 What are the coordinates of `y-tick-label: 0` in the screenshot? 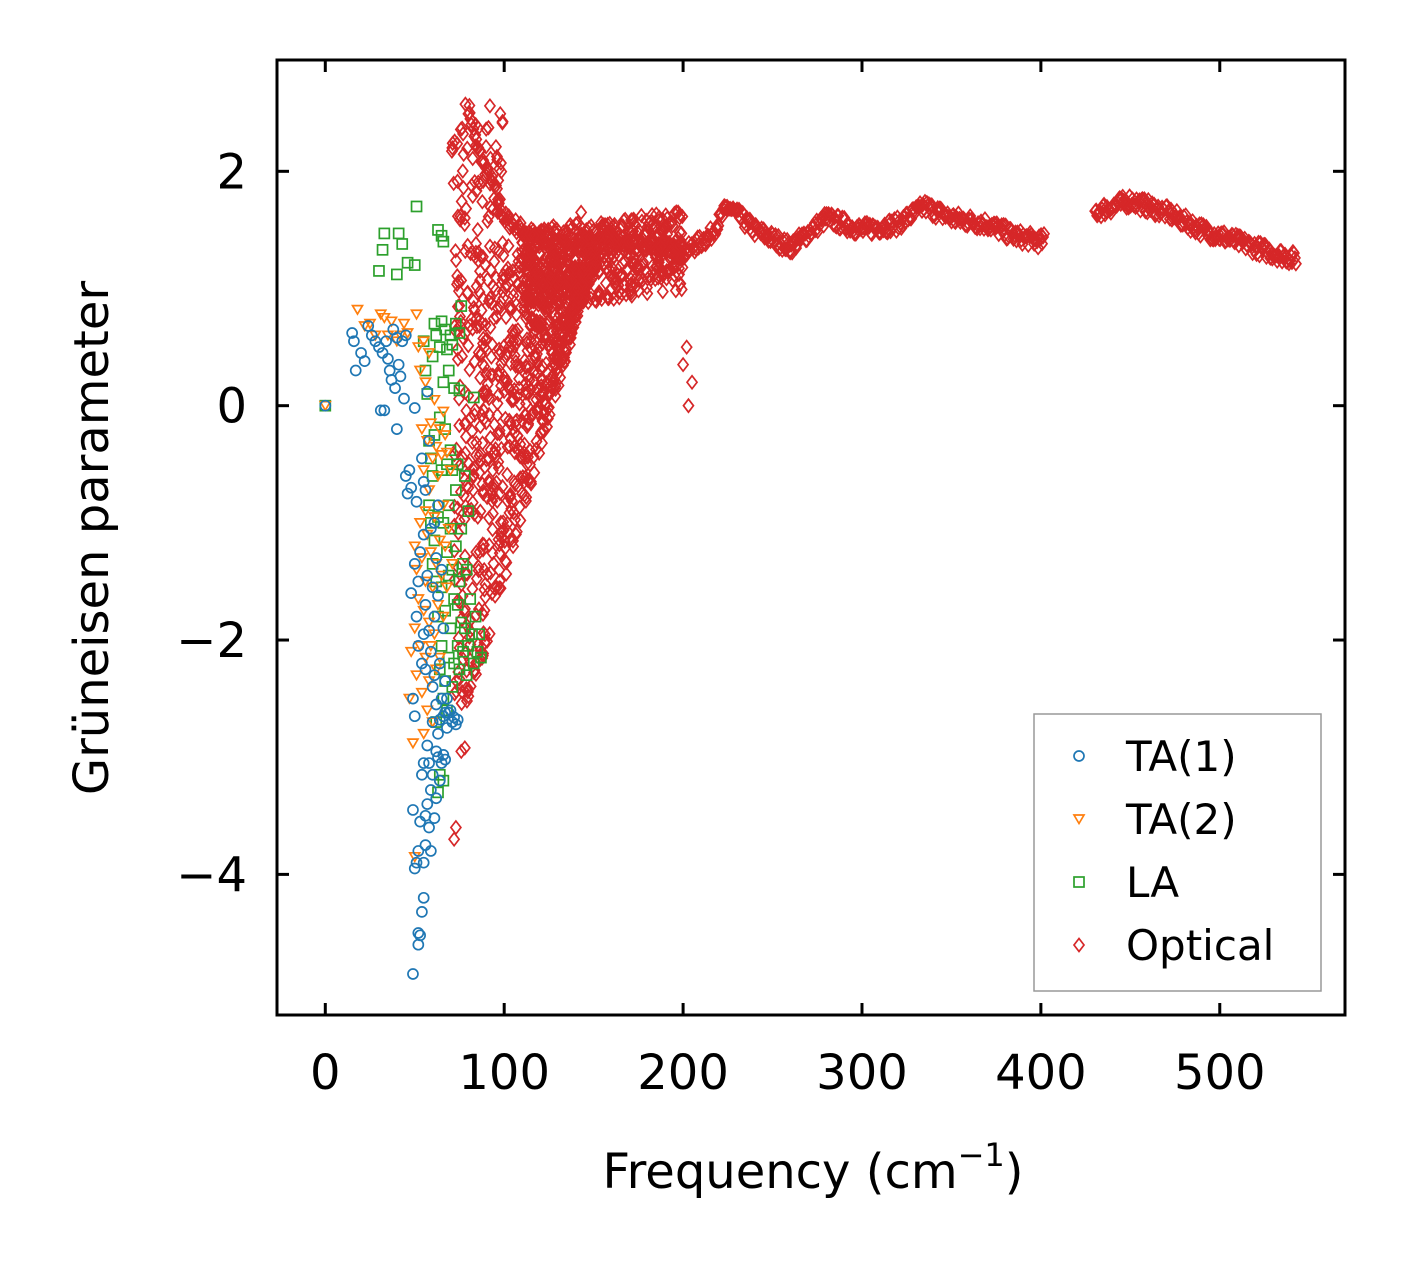 It's located at (231, 407).